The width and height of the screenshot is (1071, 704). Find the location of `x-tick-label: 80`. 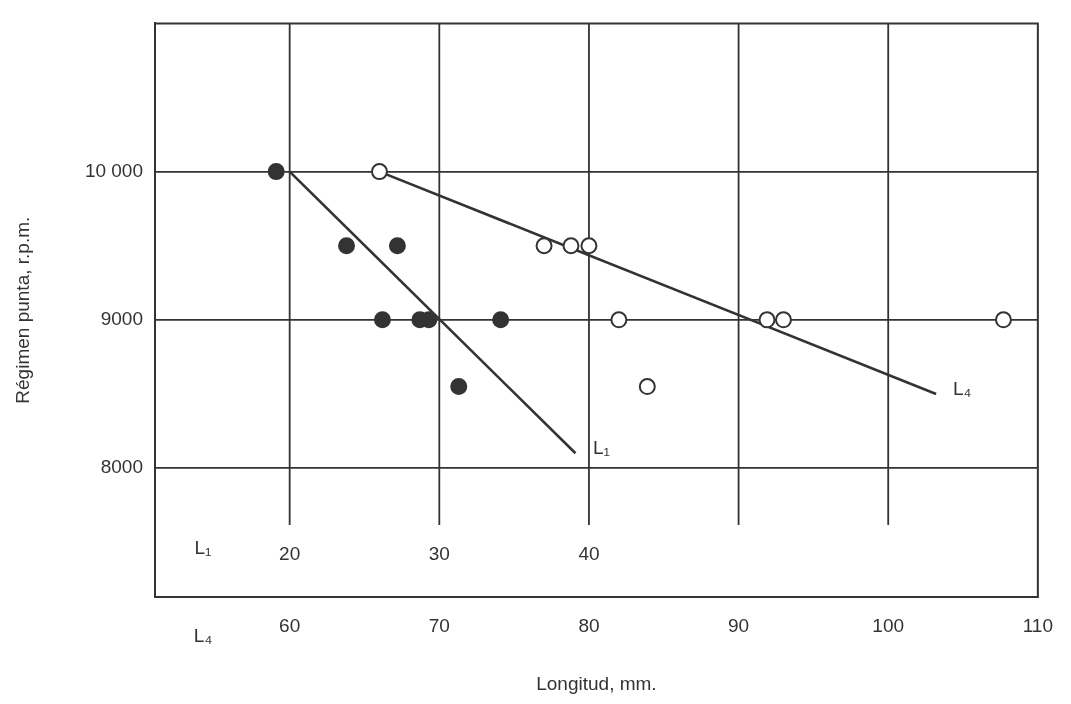

x-tick-label: 80 is located at coordinates (589, 625).